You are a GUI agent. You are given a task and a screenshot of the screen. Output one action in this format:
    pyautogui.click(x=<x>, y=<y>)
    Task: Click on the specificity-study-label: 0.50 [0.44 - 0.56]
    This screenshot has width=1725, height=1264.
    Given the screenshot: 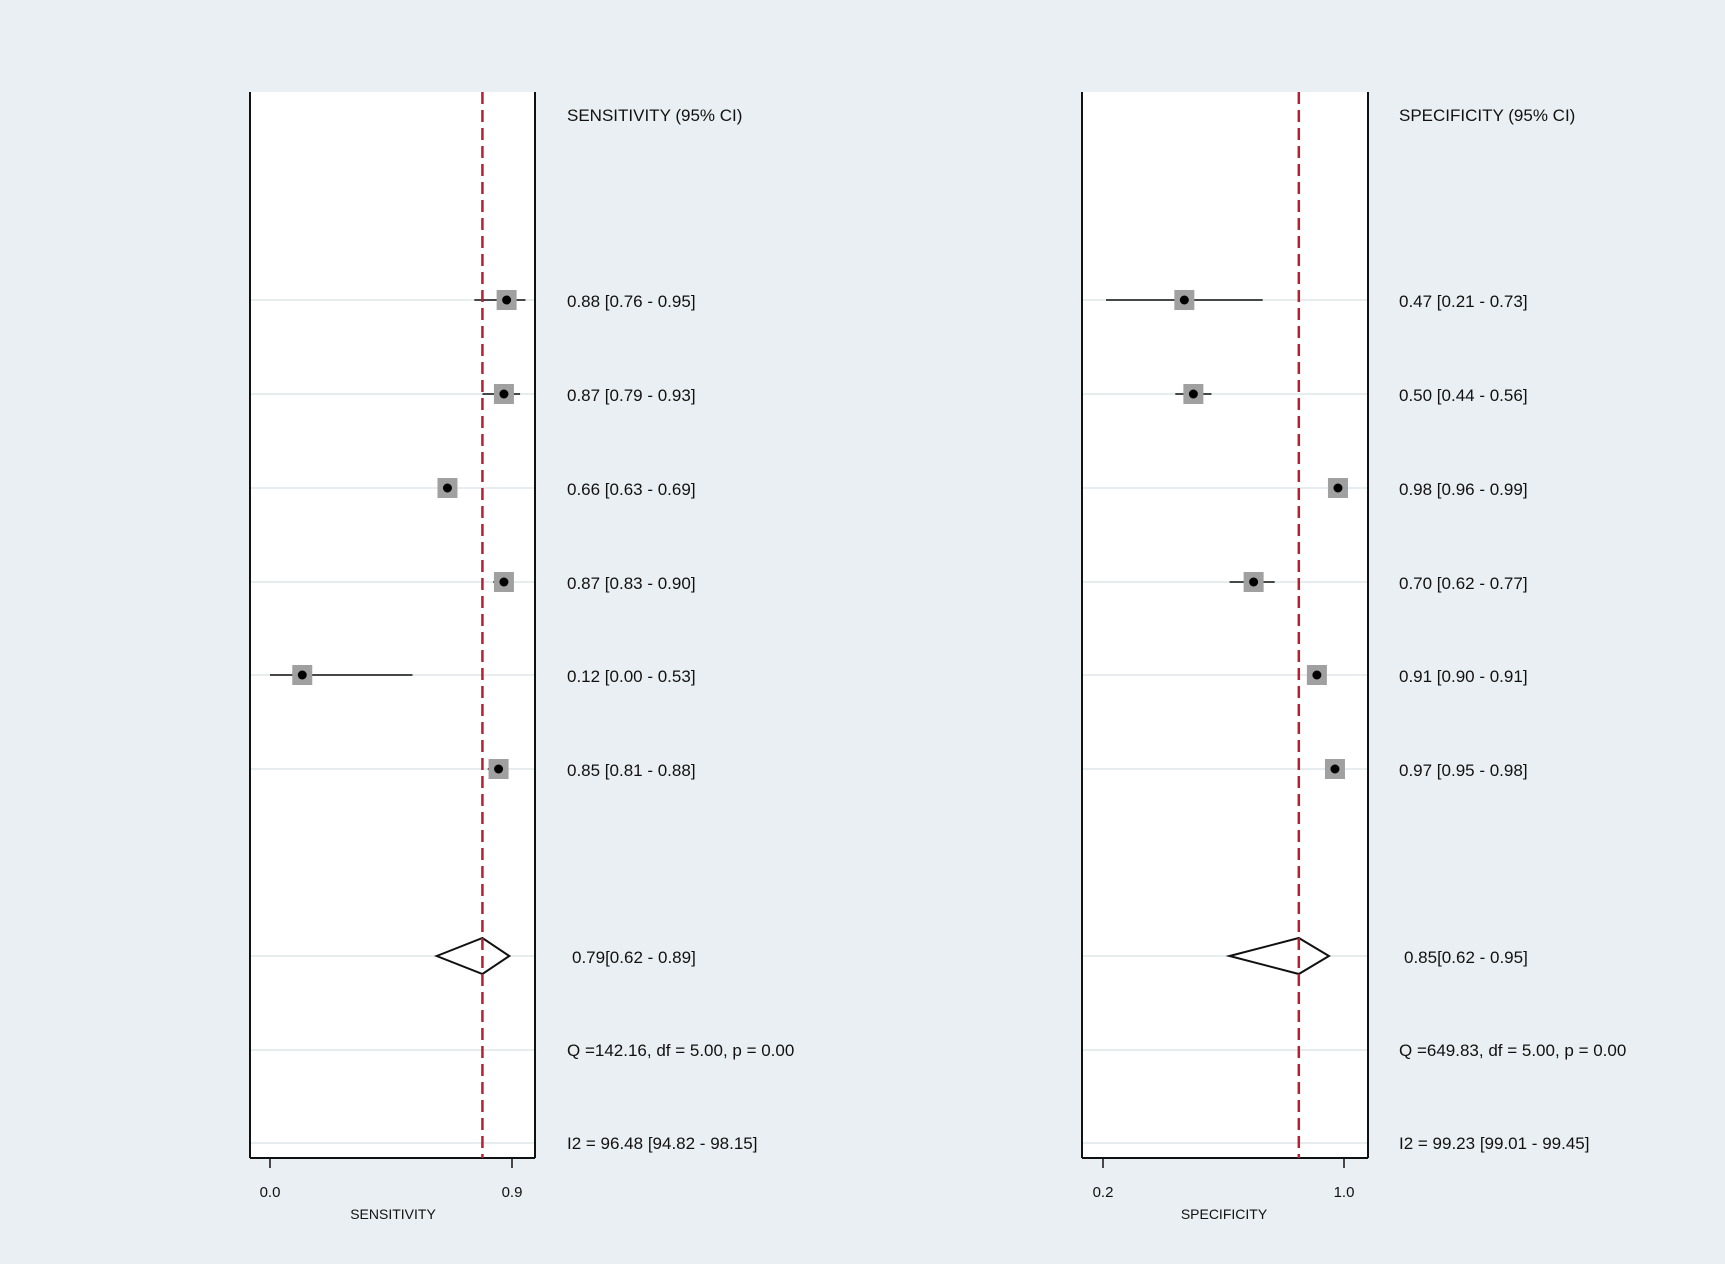 What is the action you would take?
    pyautogui.click(x=1463, y=395)
    